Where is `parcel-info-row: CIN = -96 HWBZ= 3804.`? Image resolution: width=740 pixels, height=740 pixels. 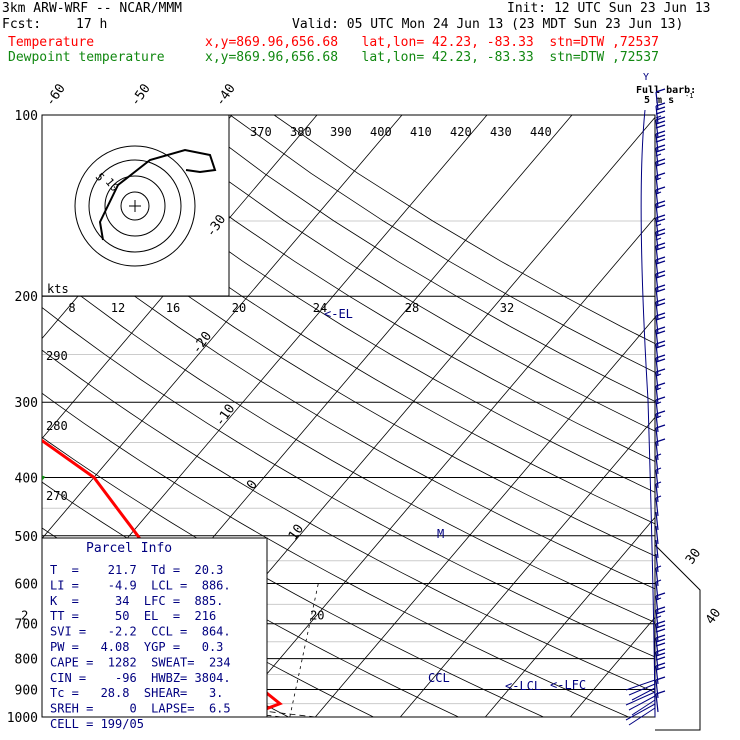 parcel-info-row: CIN = -96 HWBZ= 3804. is located at coordinates (140, 678).